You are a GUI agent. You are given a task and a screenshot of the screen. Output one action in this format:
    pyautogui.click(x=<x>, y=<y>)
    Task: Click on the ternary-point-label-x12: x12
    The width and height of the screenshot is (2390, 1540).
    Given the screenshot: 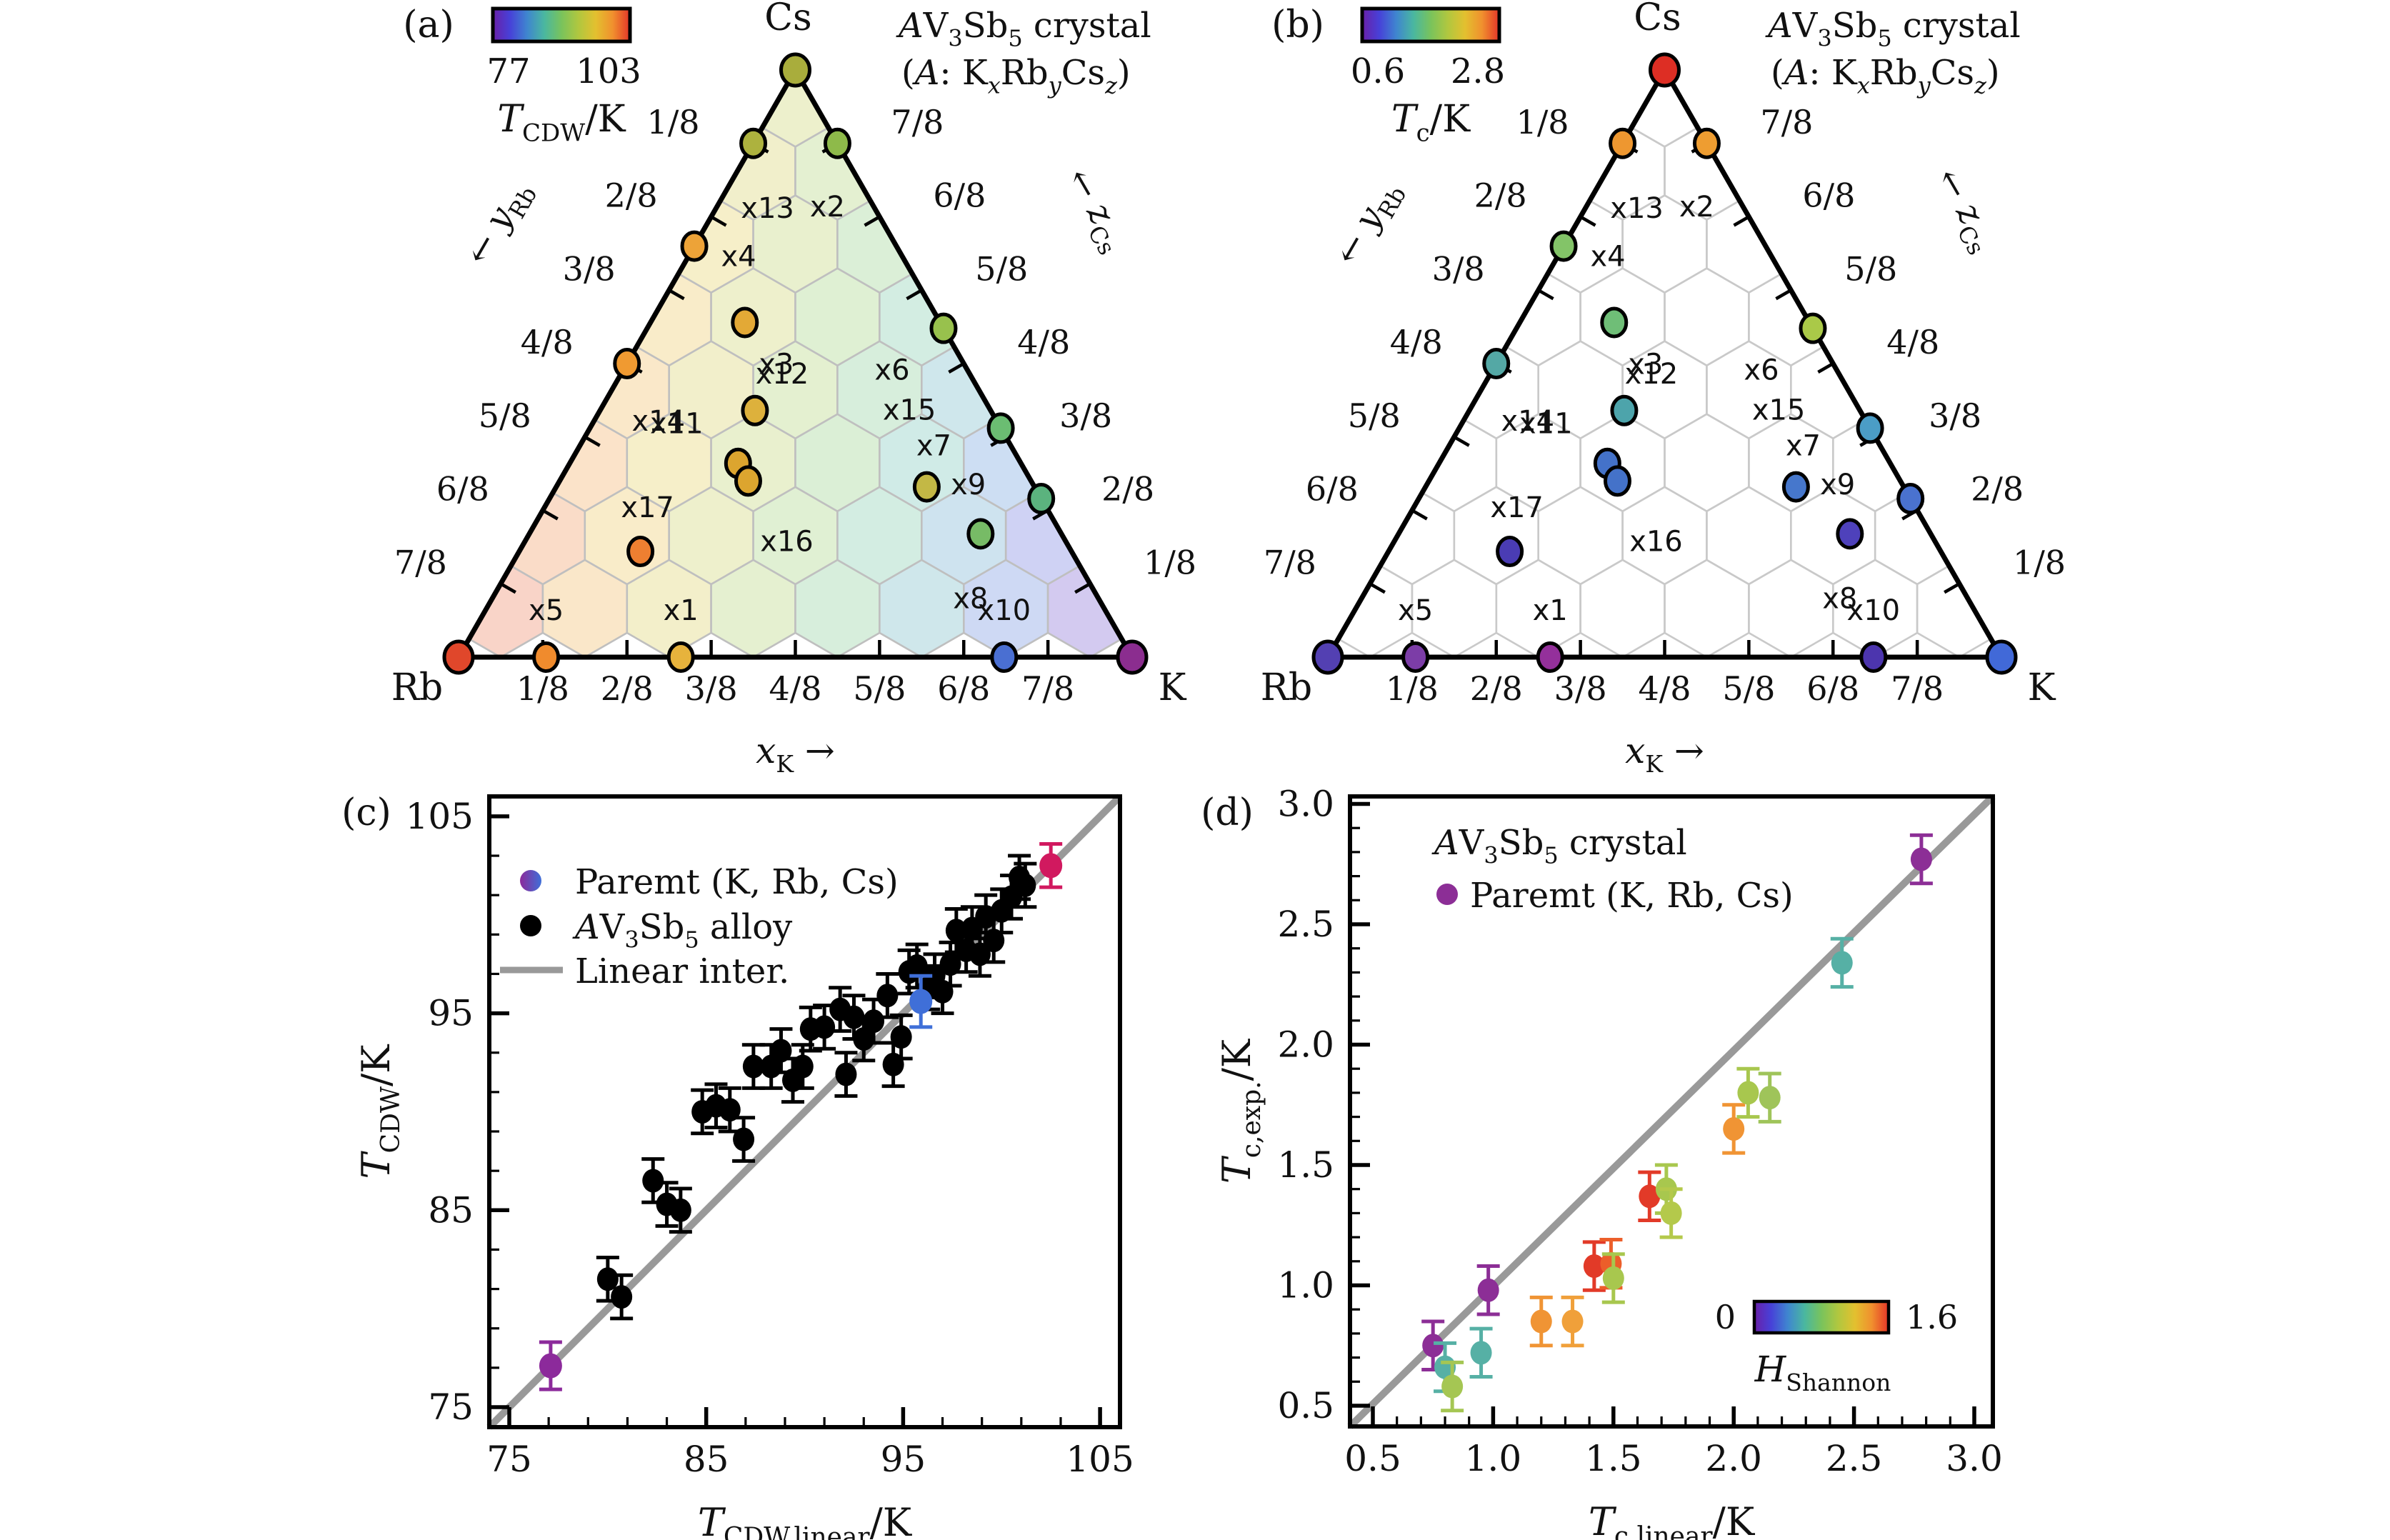 What is the action you would take?
    pyautogui.click(x=1652, y=374)
    